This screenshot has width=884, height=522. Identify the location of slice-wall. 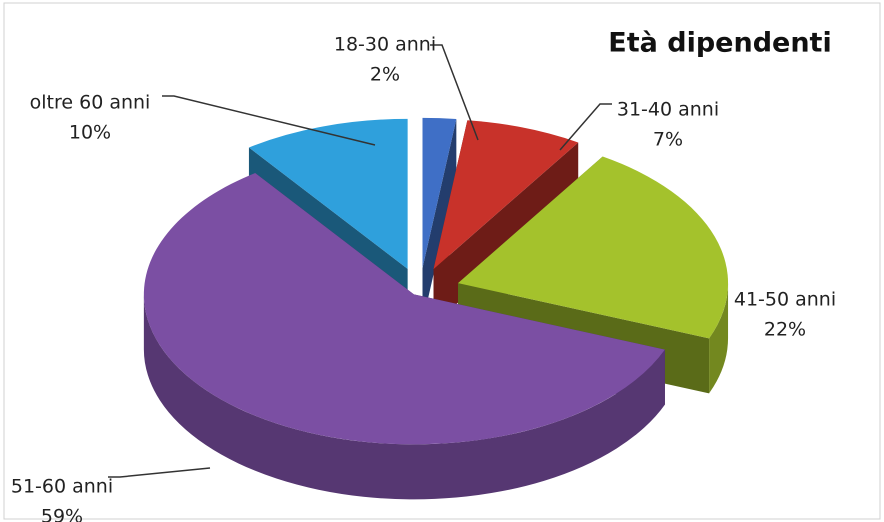
(719, 338).